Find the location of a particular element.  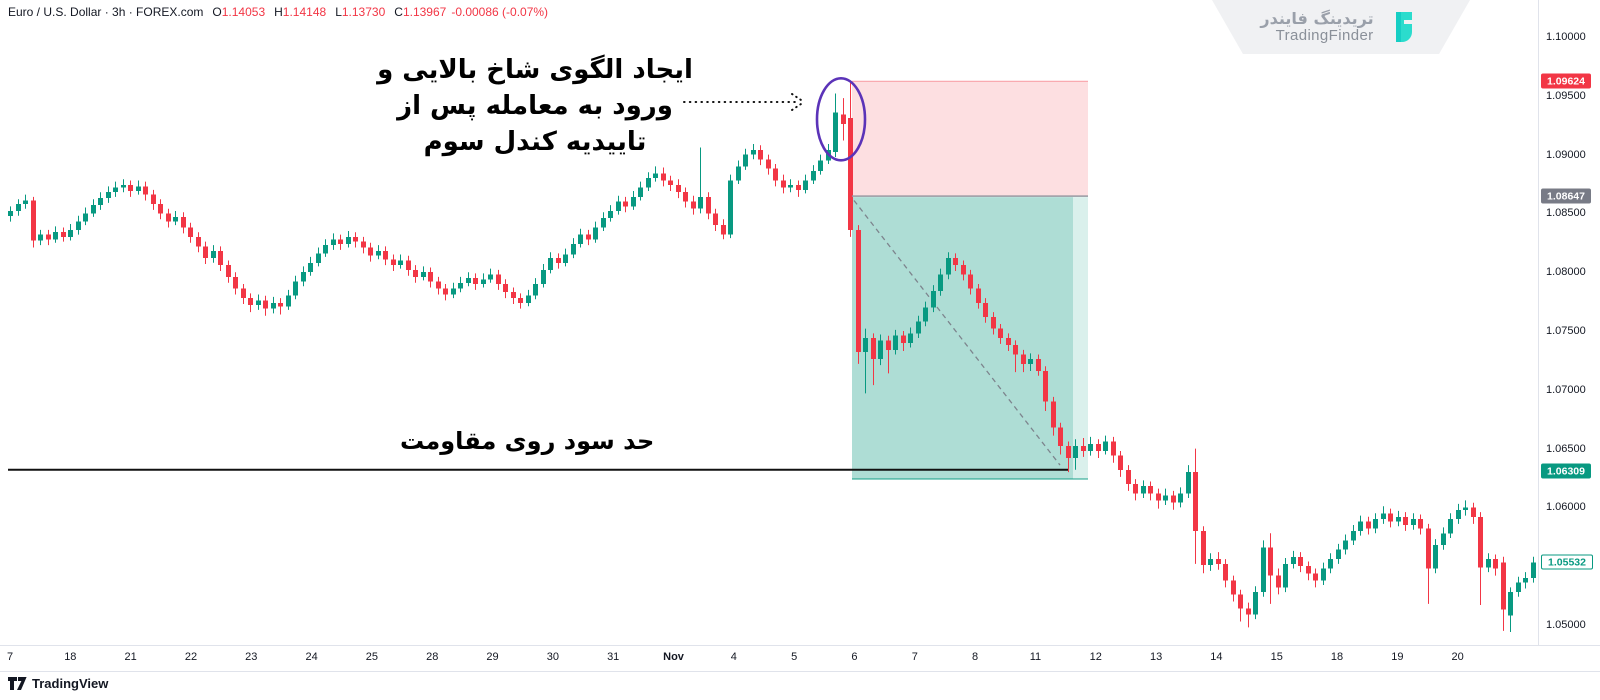

date-tick-label: 13 is located at coordinates (1156, 657).